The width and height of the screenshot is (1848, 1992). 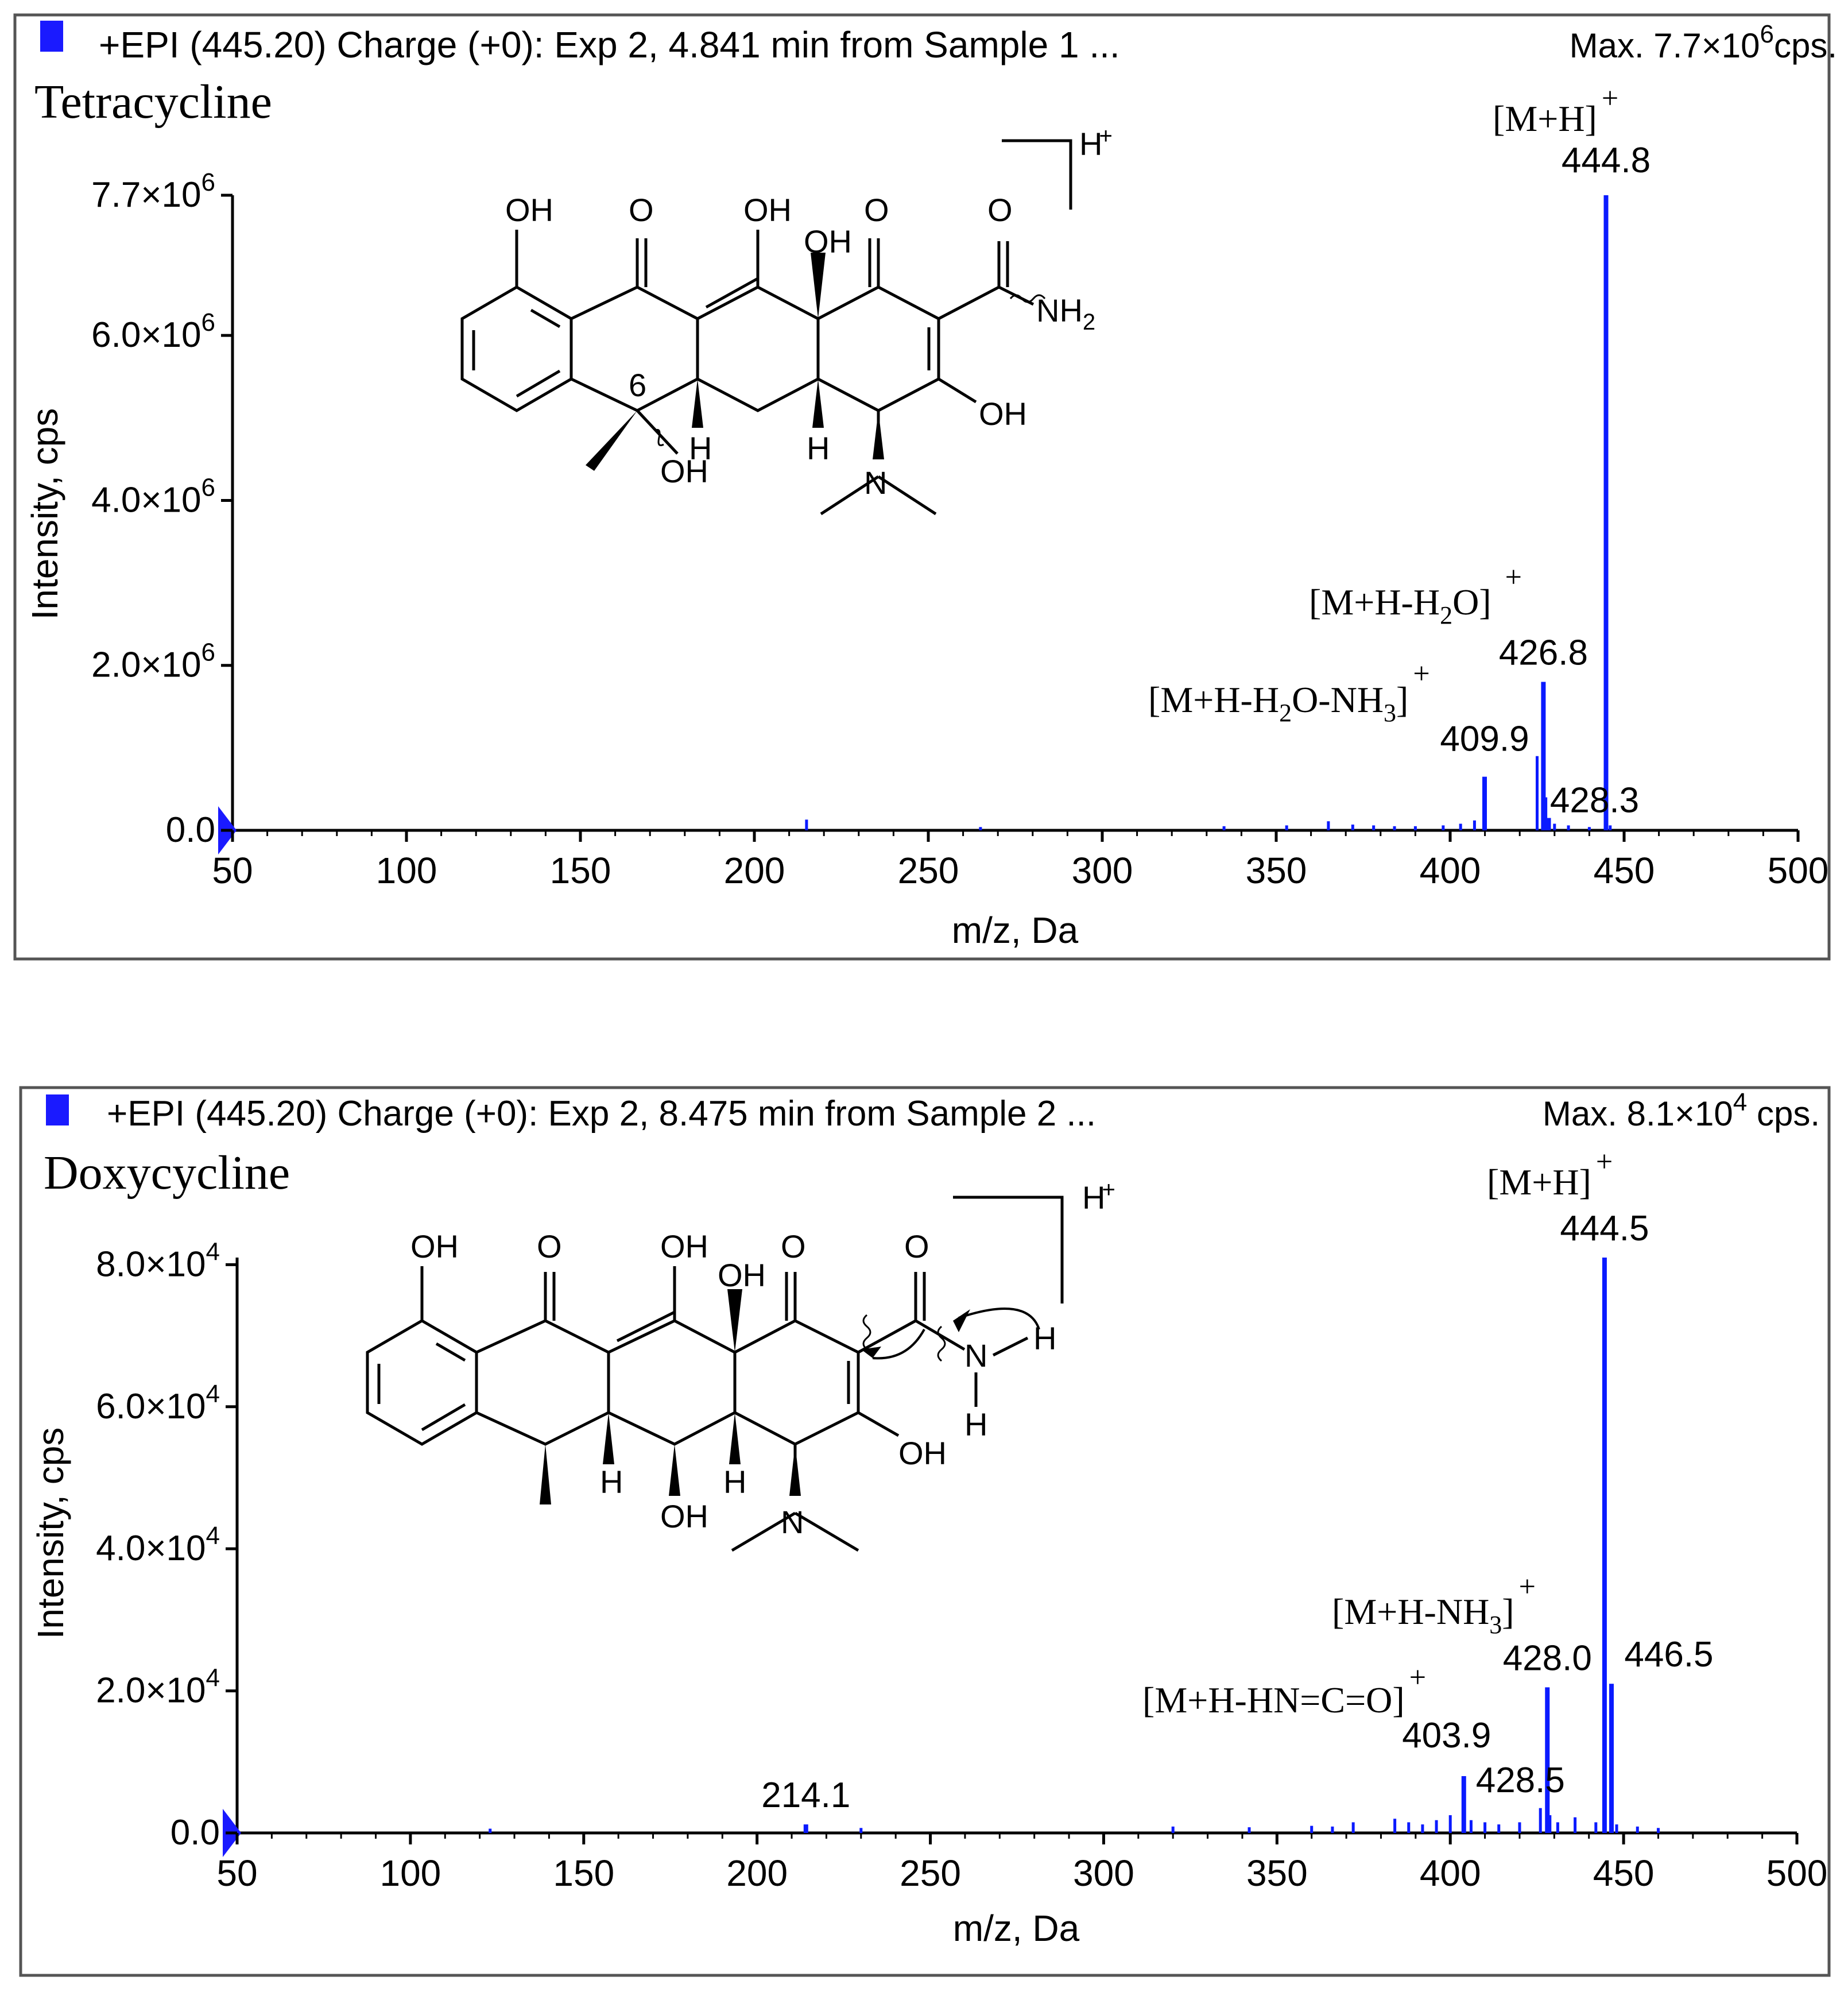 I want to click on peaks, so click(x=1208, y=512).